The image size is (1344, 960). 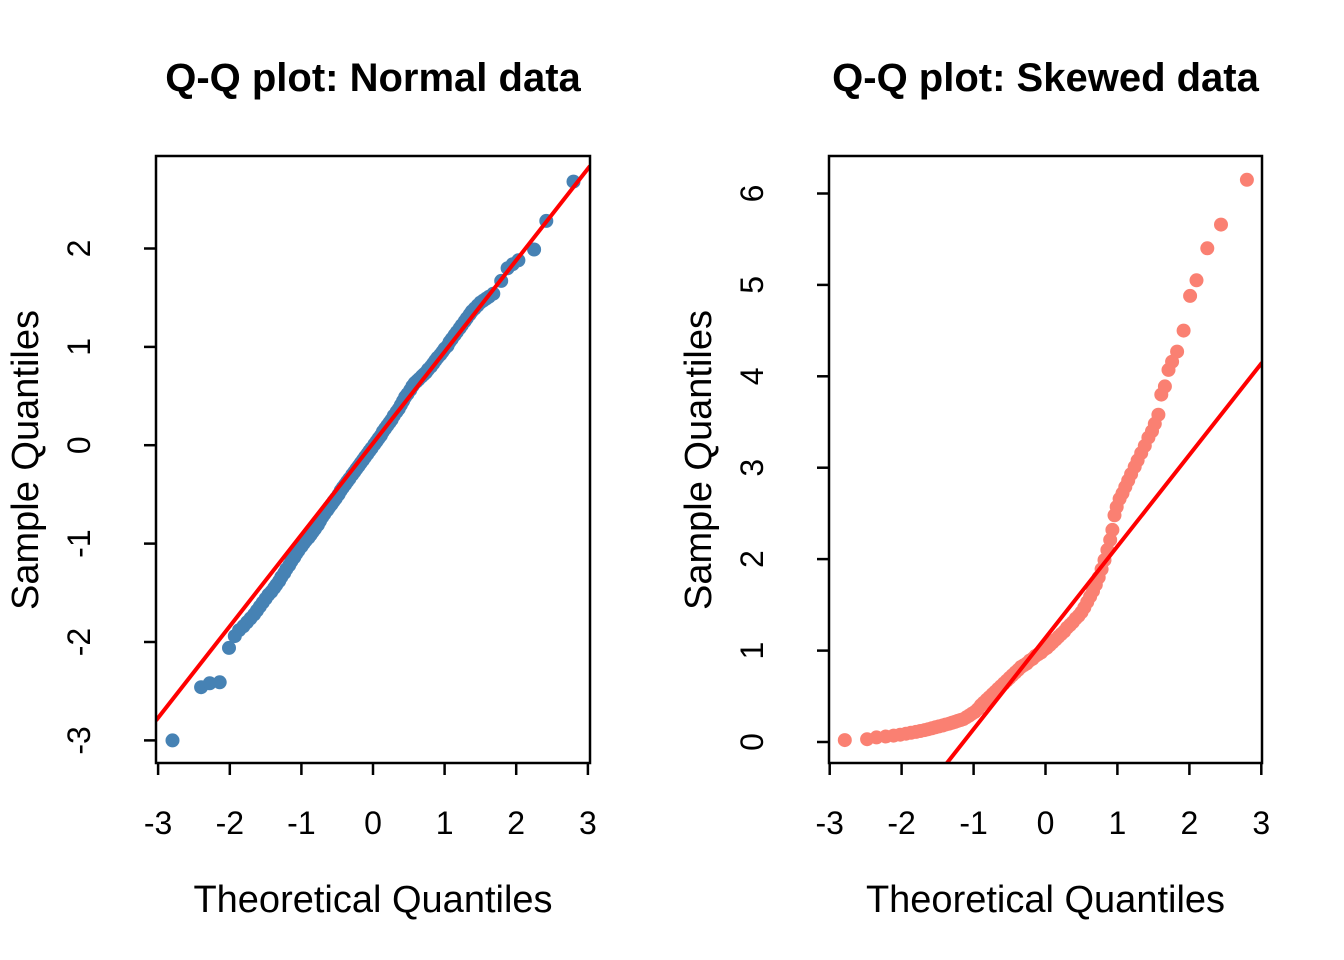 What do you see at coordinates (516, 823) in the screenshot?
I see `normal-x-tick-label: 2` at bounding box center [516, 823].